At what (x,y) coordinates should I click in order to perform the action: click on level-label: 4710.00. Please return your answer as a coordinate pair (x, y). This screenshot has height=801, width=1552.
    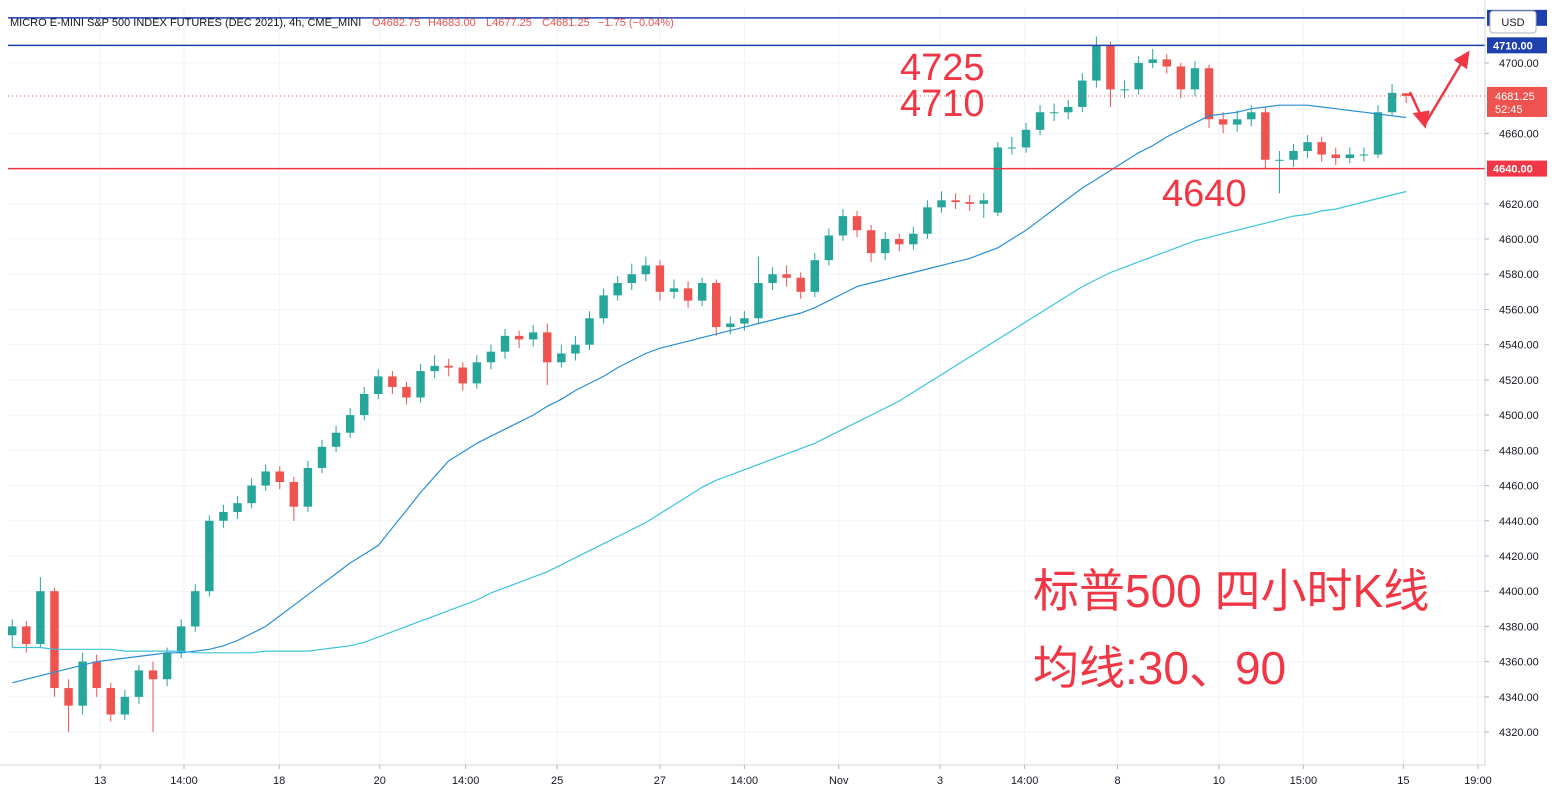
    Looking at the image, I should click on (1513, 46).